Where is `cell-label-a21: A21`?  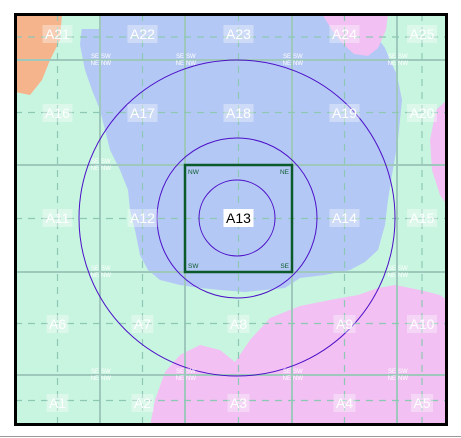
cell-label-a21: A21 is located at coordinates (57, 34).